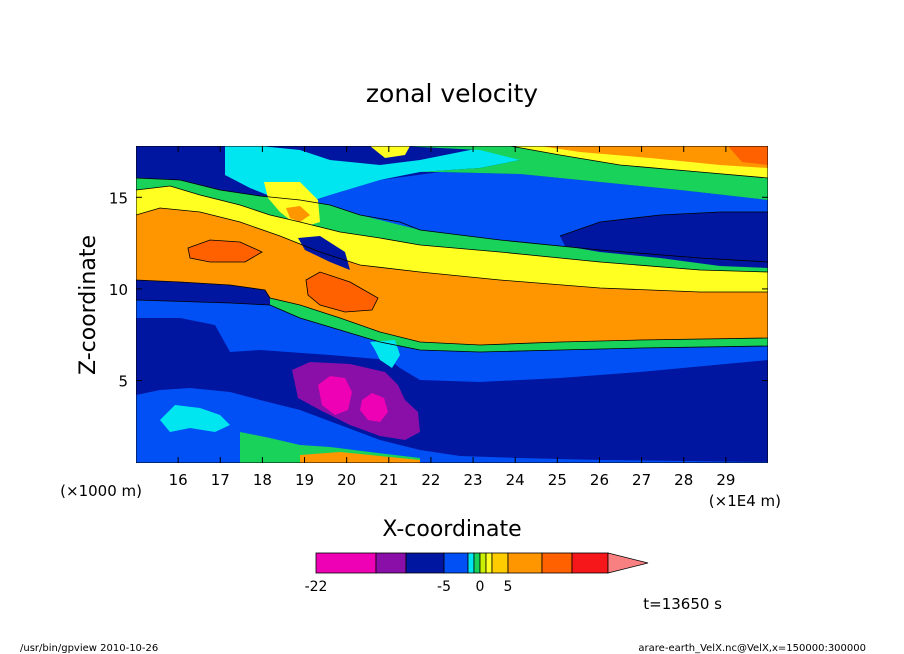  Describe the element at coordinates (599, 480) in the screenshot. I see `x-tick-label: 26` at that location.